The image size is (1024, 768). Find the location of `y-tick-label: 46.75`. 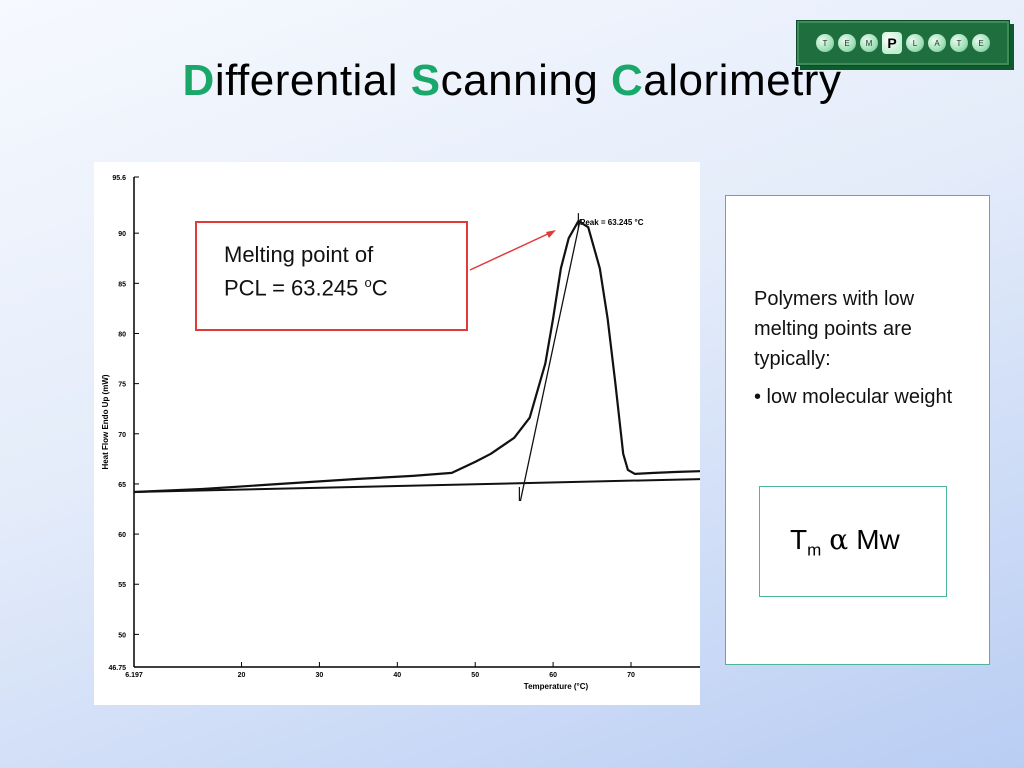

y-tick-label: 46.75 is located at coordinates (117, 668).